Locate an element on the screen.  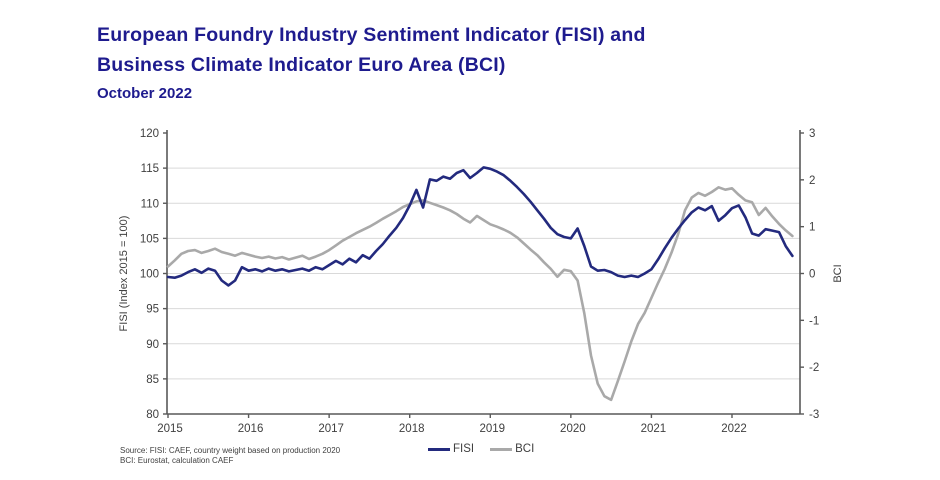
x-tick-label-2021: 2021 is located at coordinates (654, 429).